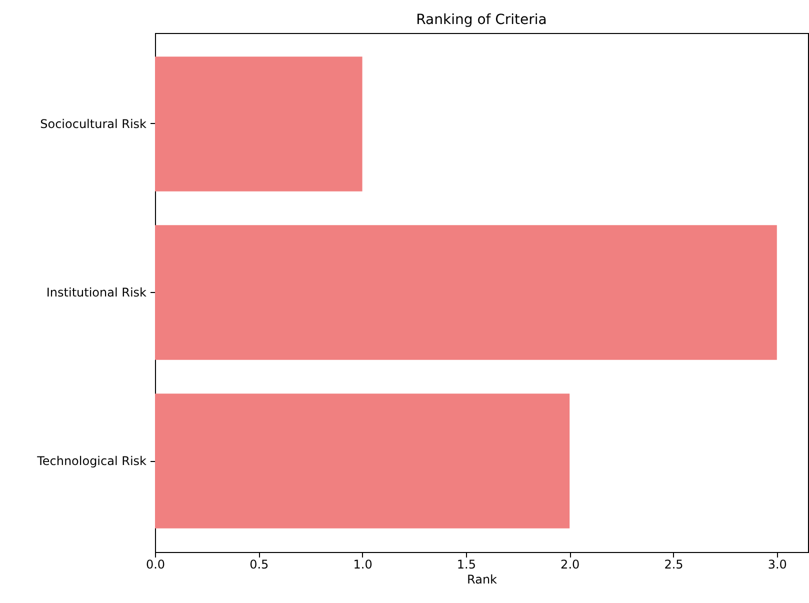 The width and height of the screenshot is (809, 603). I want to click on x-tick-label: 1.5, so click(466, 565).